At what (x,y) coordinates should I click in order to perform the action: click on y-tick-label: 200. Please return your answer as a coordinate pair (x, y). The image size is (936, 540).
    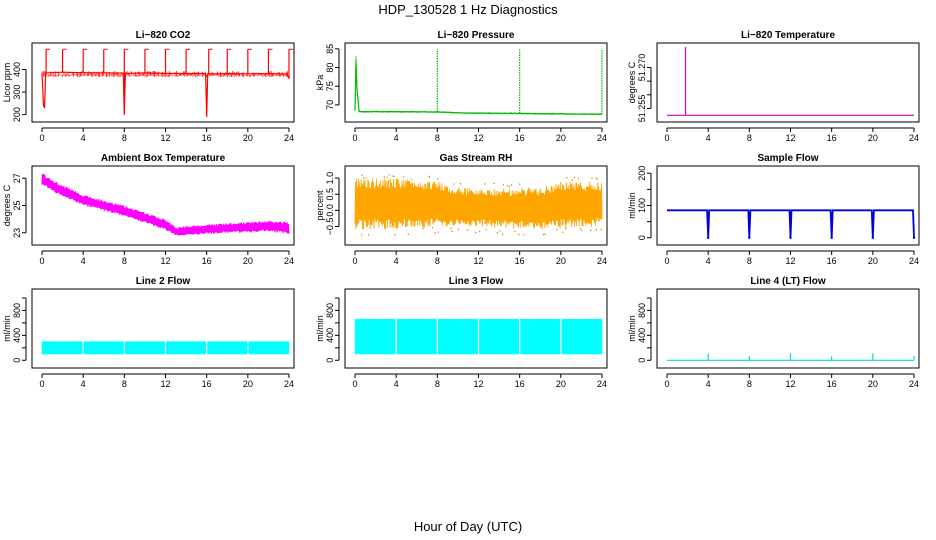
    Looking at the image, I should click on (17, 114).